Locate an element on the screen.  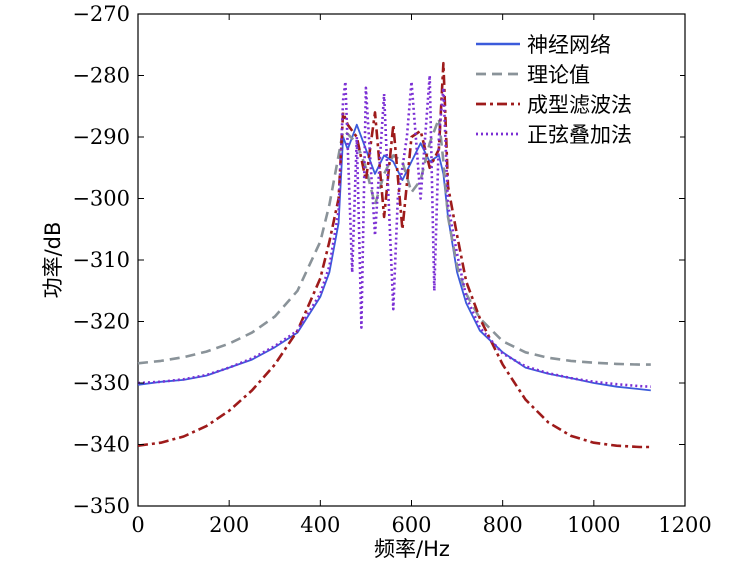
legend-label-正弦叠加法: 正弦叠加法 is located at coordinates (579, 135).